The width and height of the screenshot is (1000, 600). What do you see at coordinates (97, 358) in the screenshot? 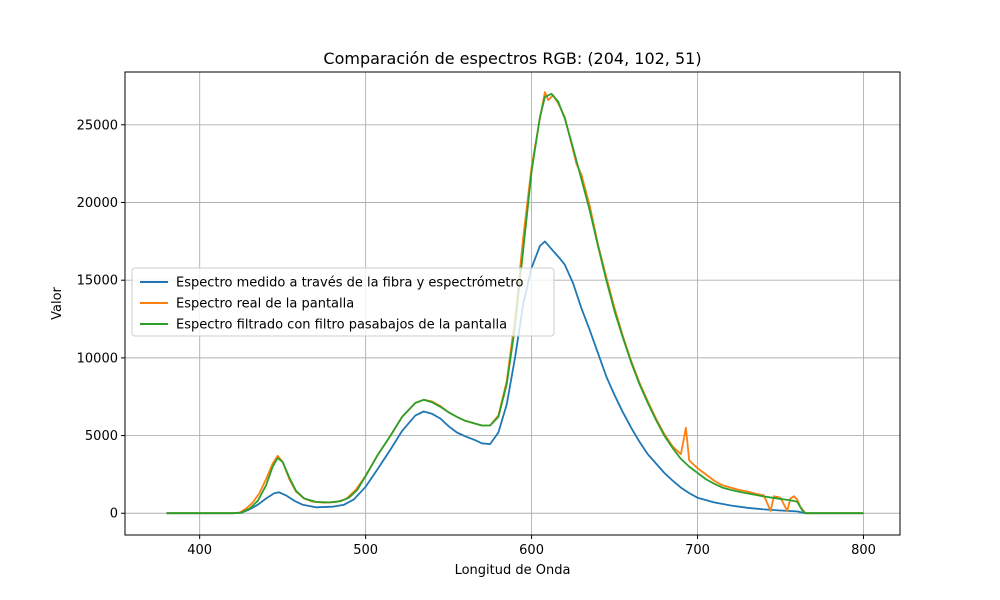
I see `y-tick-label: 10000` at bounding box center [97, 358].